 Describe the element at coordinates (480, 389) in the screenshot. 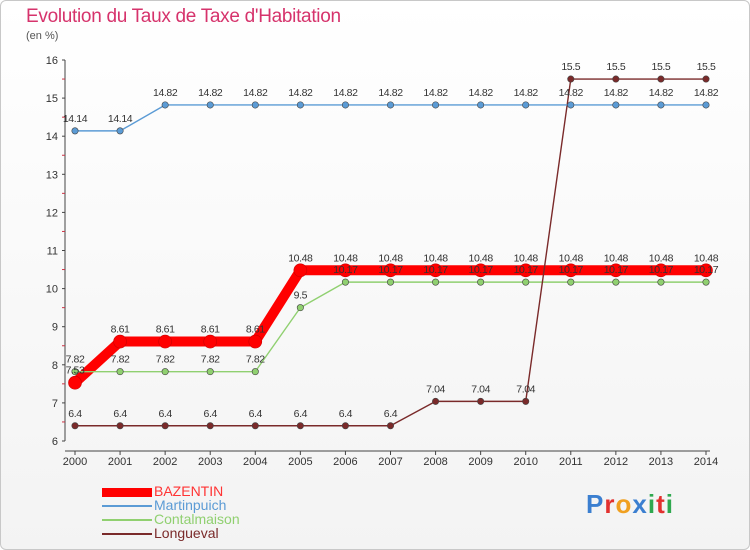

I see `data-label: 7.04` at that location.